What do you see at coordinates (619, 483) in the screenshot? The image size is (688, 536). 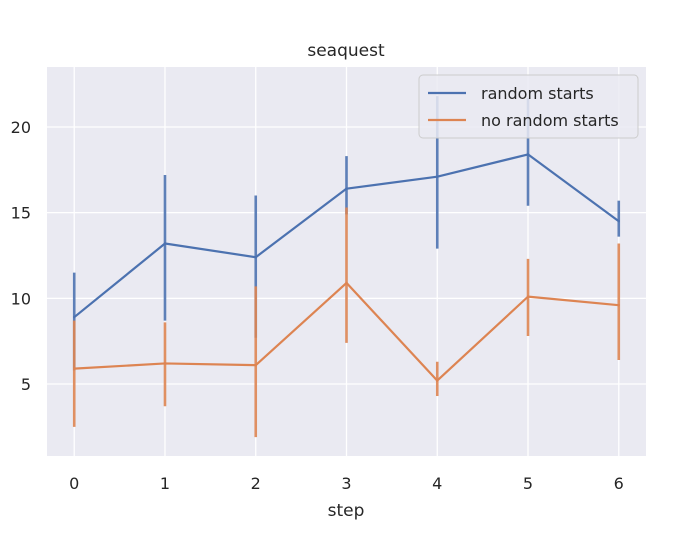 I see `x-tick-label: 6` at bounding box center [619, 483].